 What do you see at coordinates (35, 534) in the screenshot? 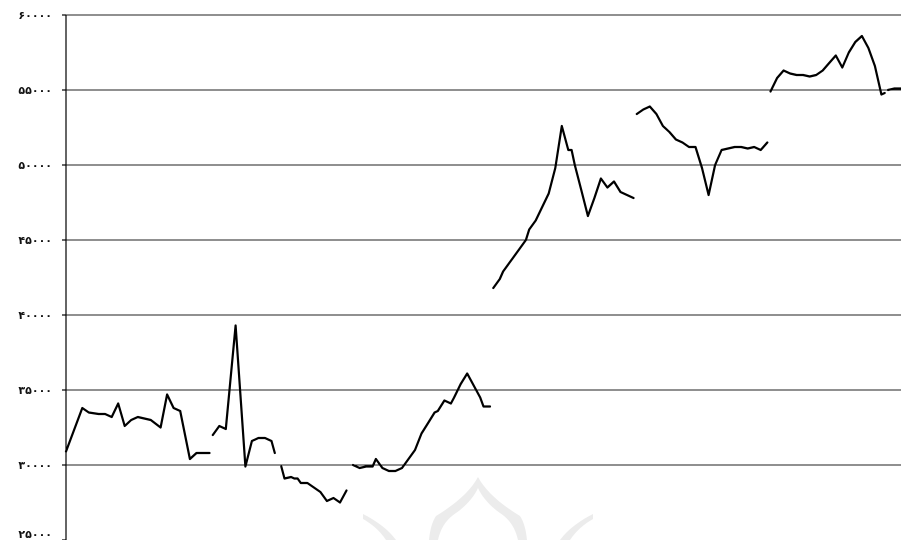
I see `y-tick-label: ۲۵۰۰۰` at bounding box center [35, 534].